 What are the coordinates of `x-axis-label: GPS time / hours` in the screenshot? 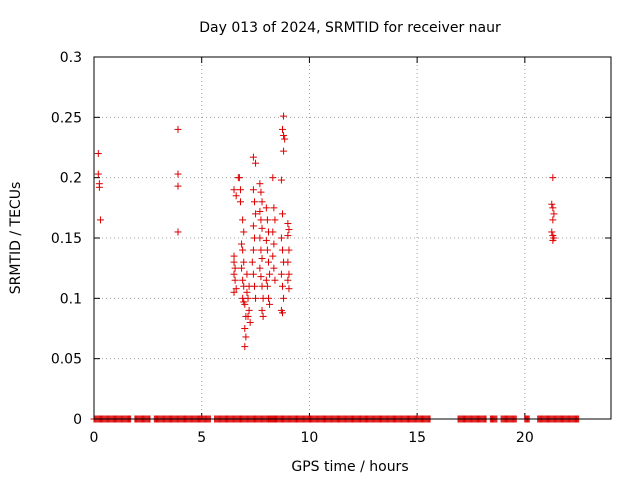 It's located at (349, 467).